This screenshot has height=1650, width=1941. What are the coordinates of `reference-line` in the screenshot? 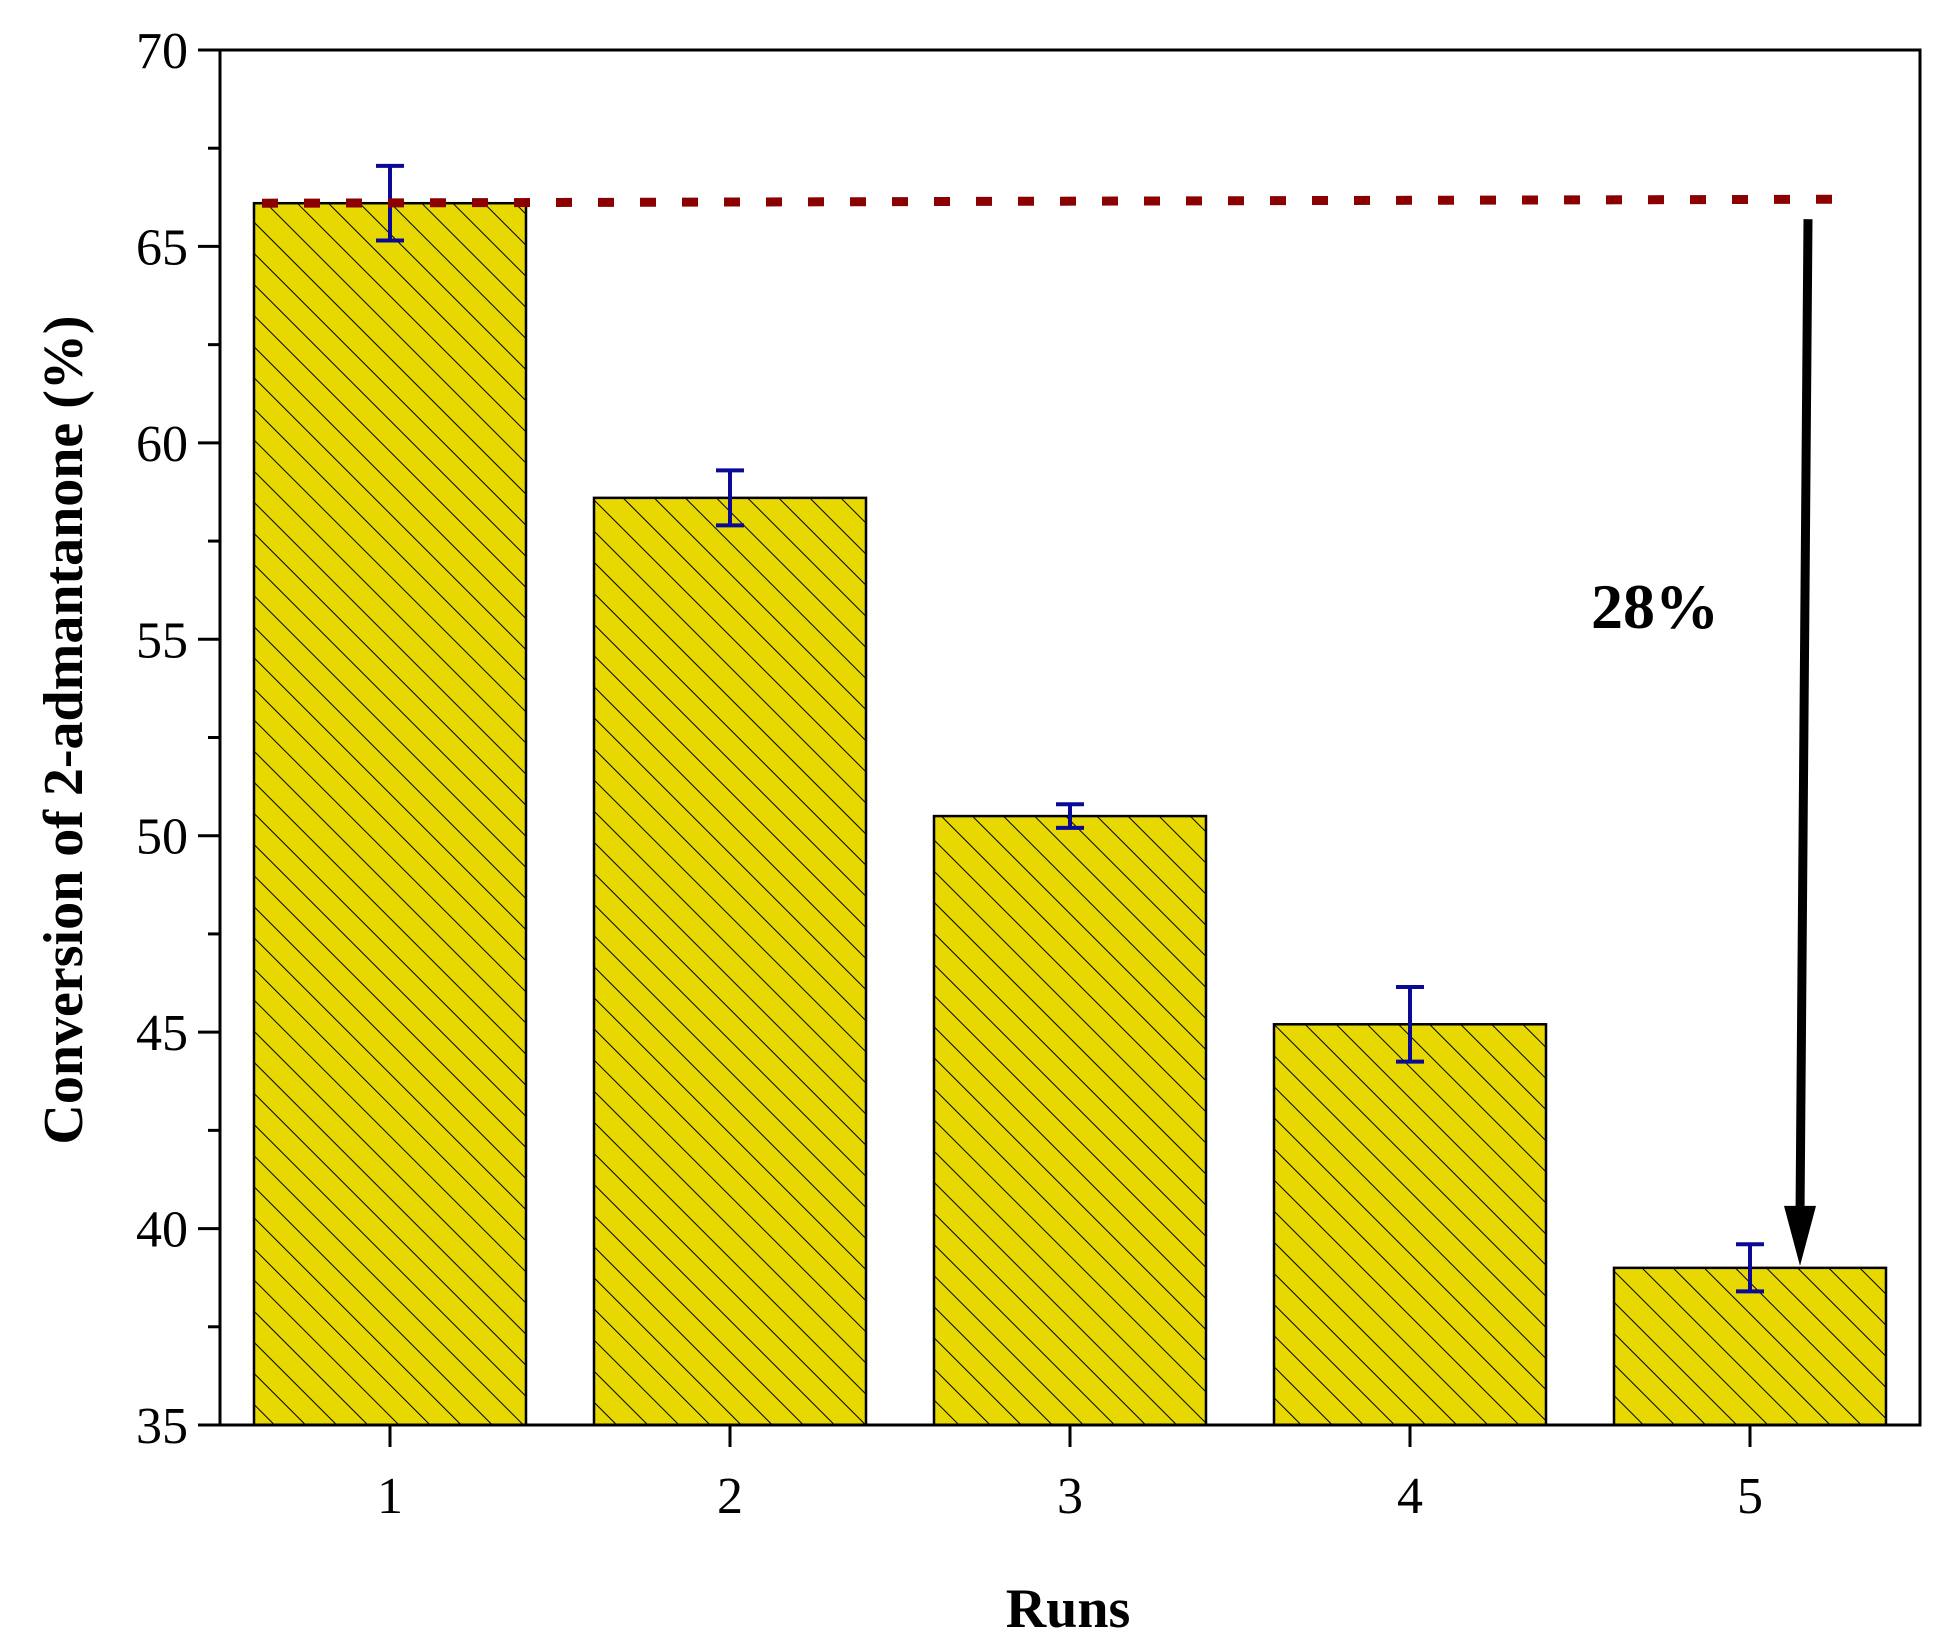 It's located at (1053, 201).